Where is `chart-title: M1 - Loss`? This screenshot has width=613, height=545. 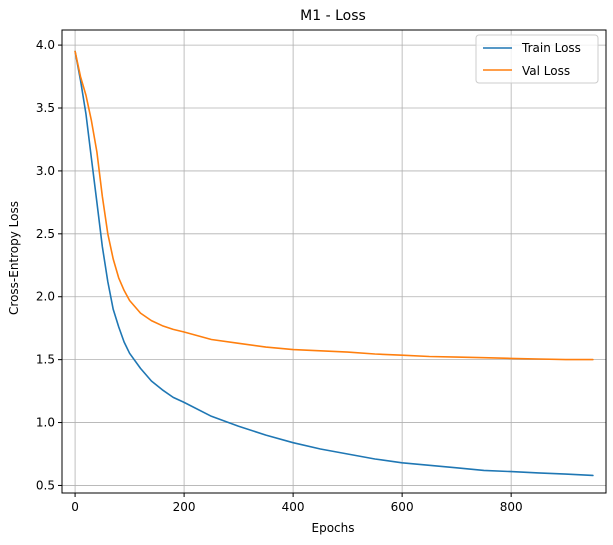 chart-title: M1 - Loss is located at coordinates (333, 16).